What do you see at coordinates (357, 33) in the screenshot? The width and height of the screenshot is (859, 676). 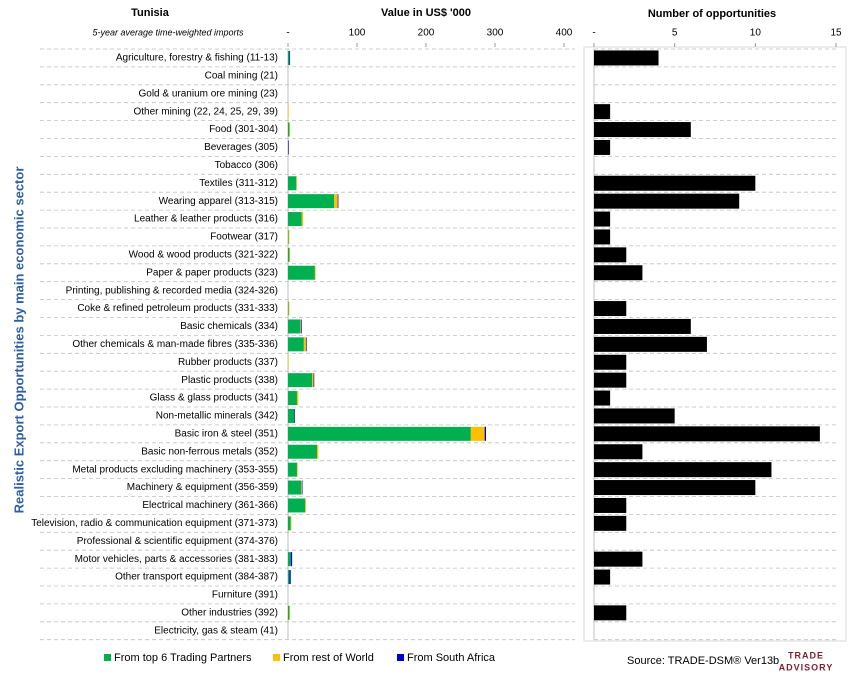 I see `x-tick-label: 100` at bounding box center [357, 33].